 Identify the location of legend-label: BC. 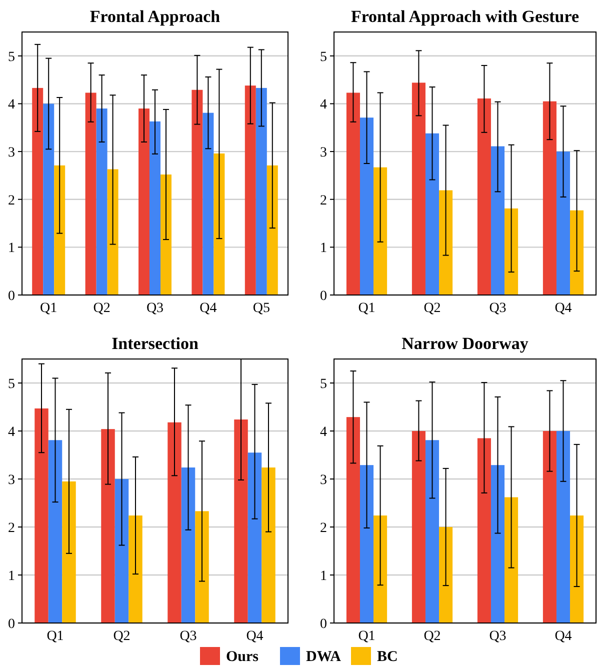
(387, 657).